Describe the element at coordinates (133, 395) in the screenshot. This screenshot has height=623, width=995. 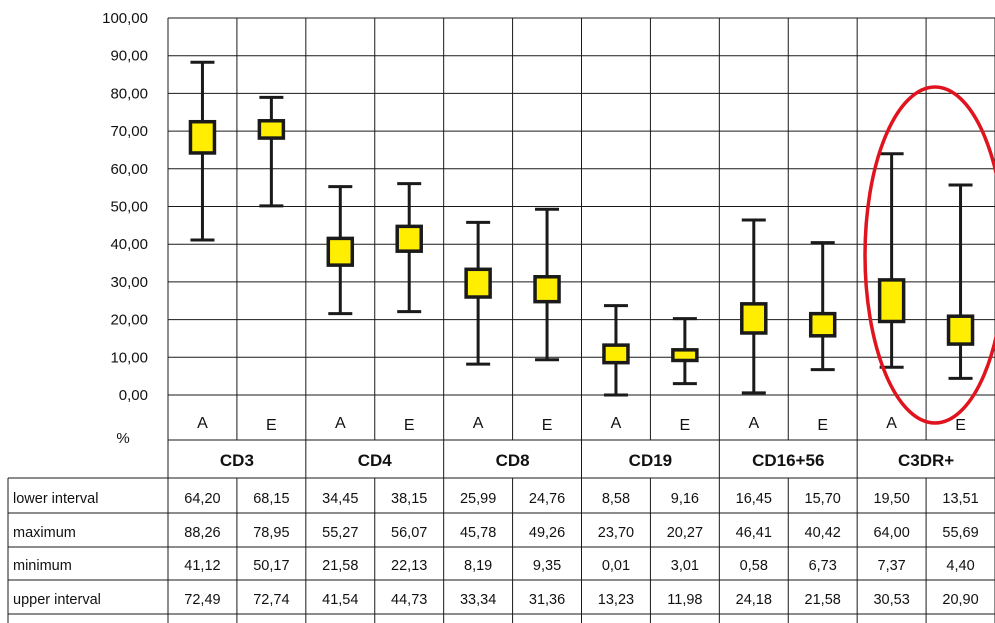
I see `y-tick-label: 0,00` at that location.